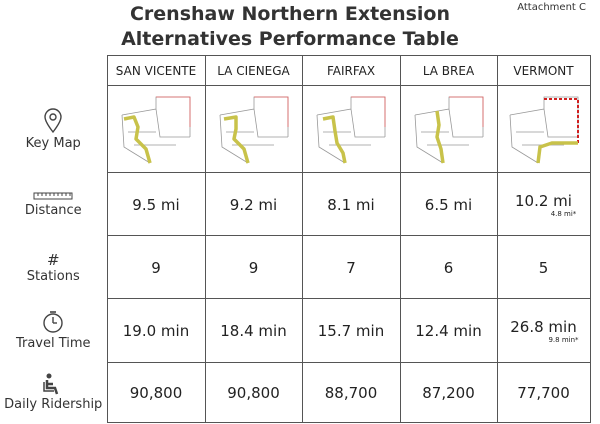 The width and height of the screenshot is (600, 424). I want to click on cell-note: 4.8 mi*, so click(563, 213).